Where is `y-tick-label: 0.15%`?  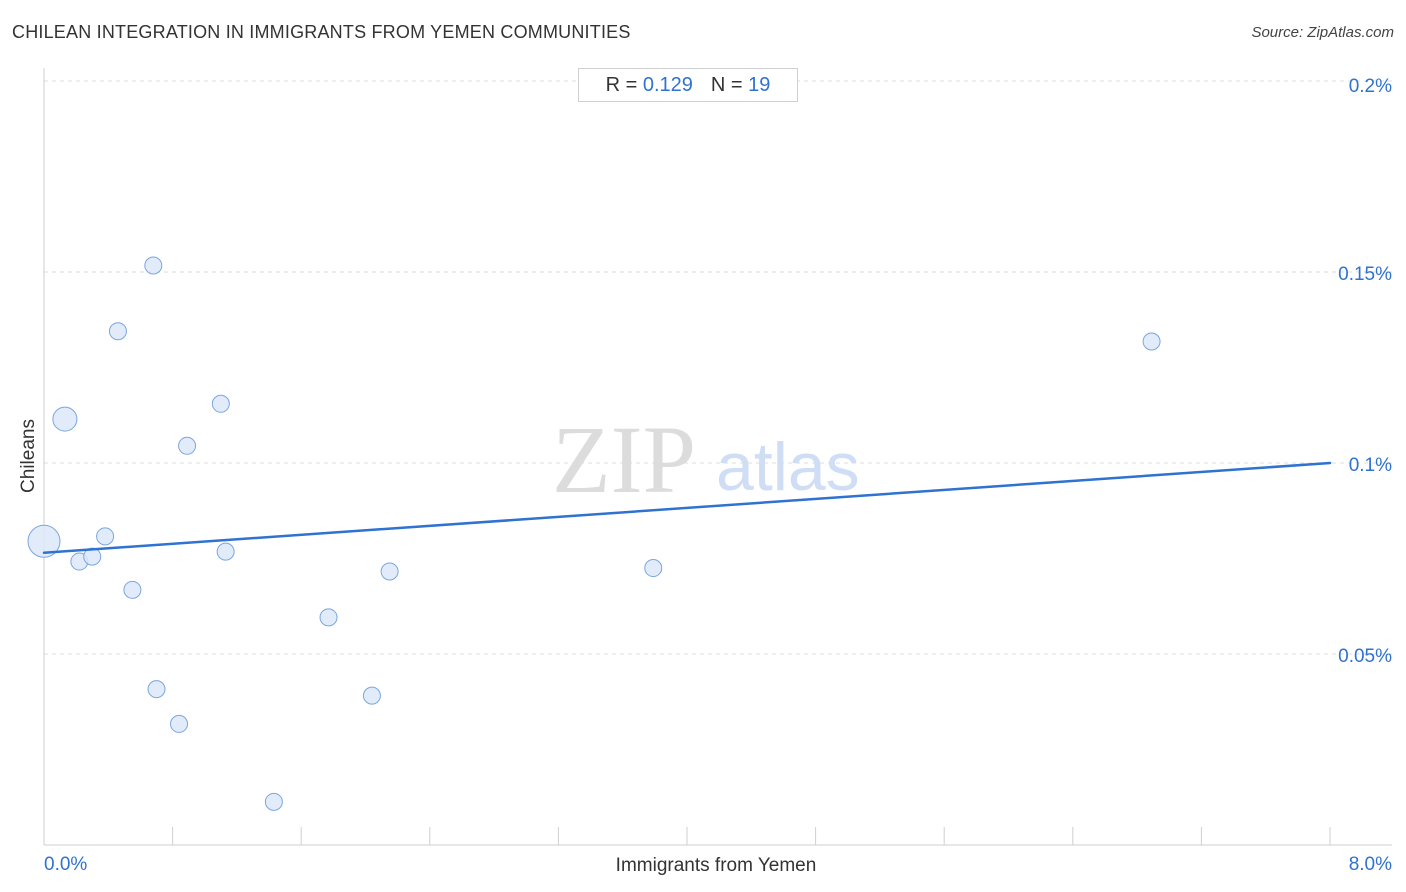
y-tick-label: 0.15% is located at coordinates (1365, 274).